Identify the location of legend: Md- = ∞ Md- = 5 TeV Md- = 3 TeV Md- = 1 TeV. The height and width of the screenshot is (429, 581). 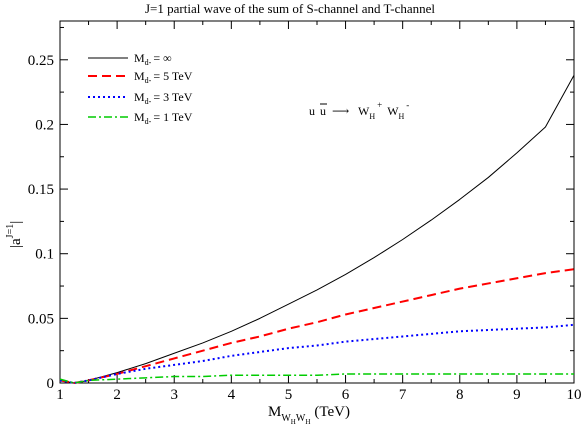
(140, 88).